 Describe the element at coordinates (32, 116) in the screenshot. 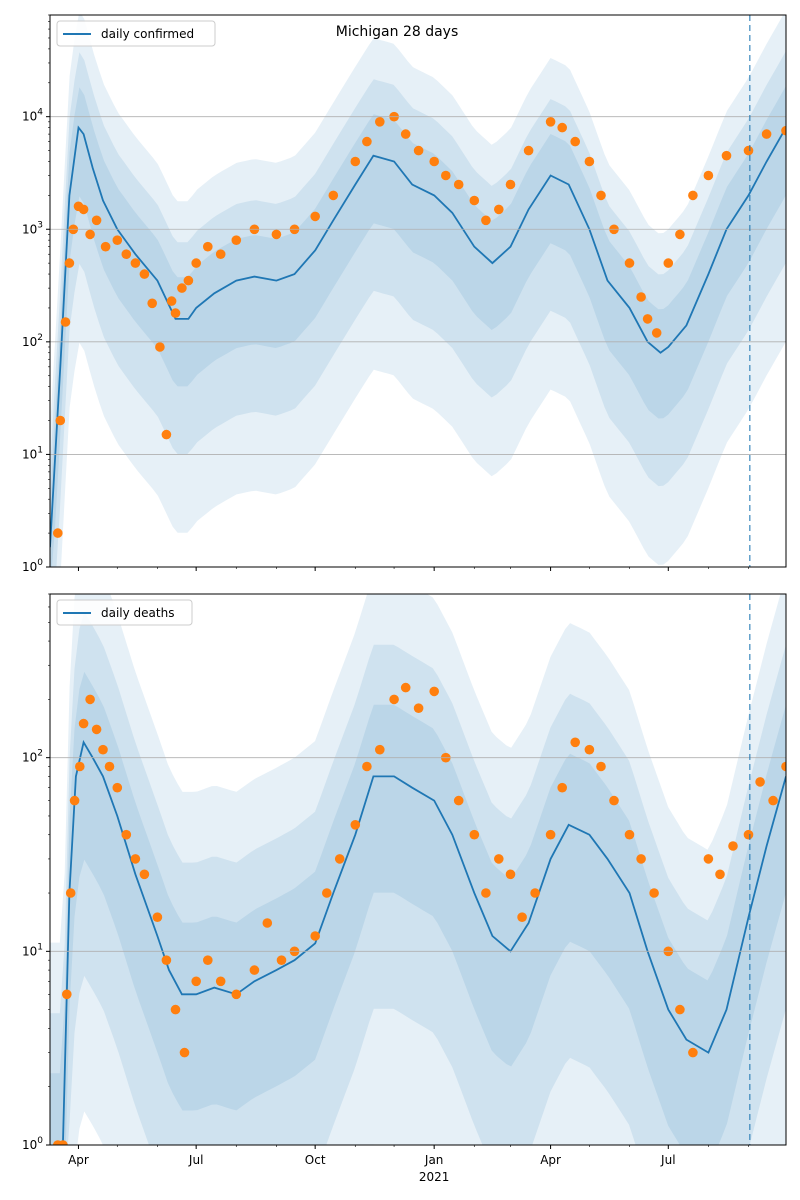

I see `y-tick-label: 10⁴` at that location.